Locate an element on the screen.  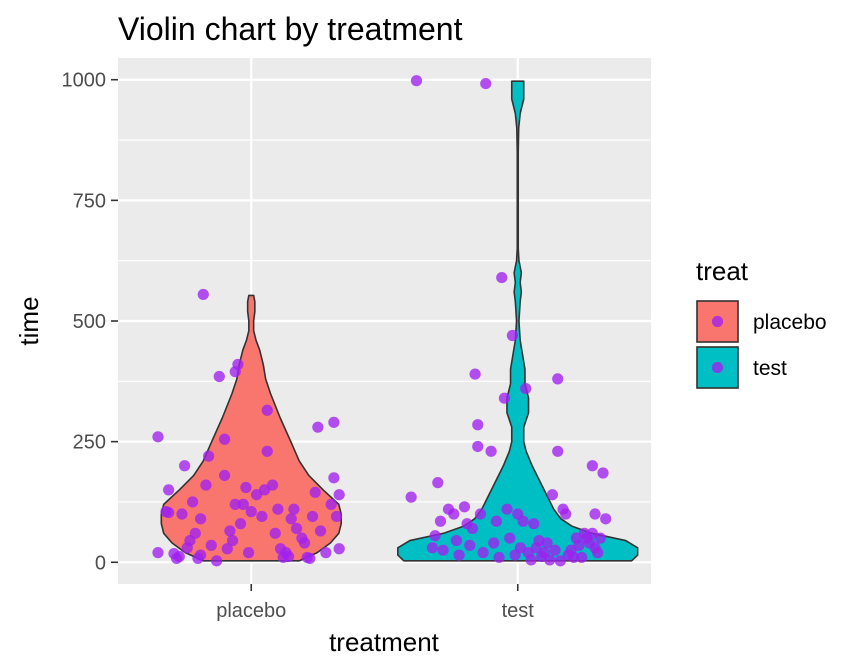
chart-title: Violin chart by treatment is located at coordinates (290, 29).